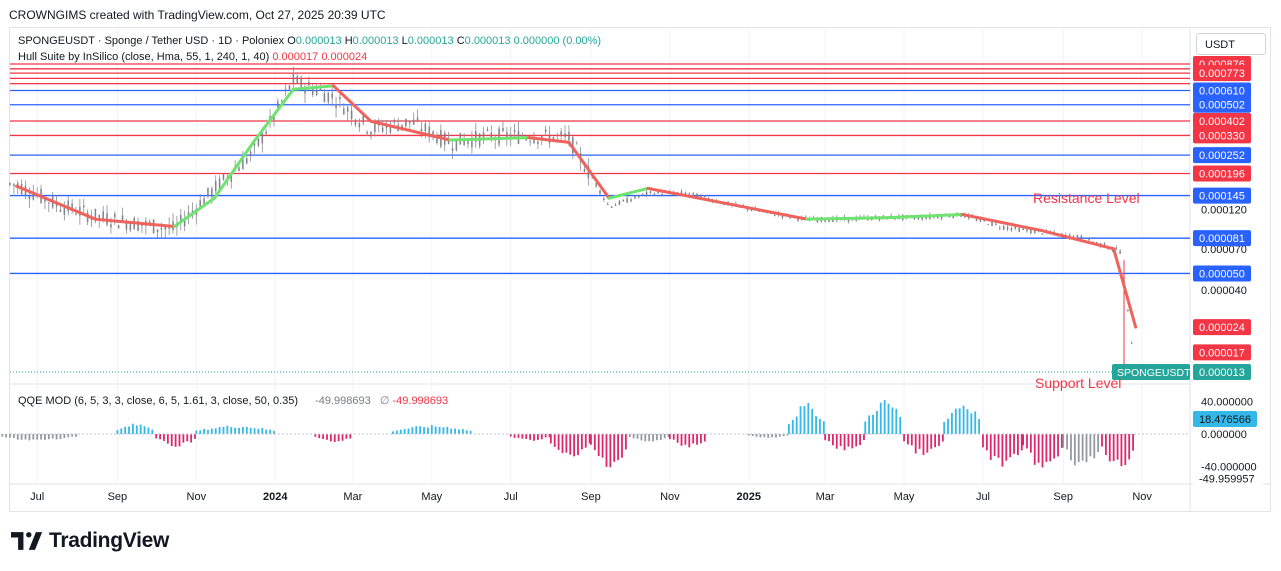 This screenshot has height=571, width=1281. What do you see at coordinates (1063, 497) in the screenshot?
I see `x-tick-label-13: Sep` at bounding box center [1063, 497].